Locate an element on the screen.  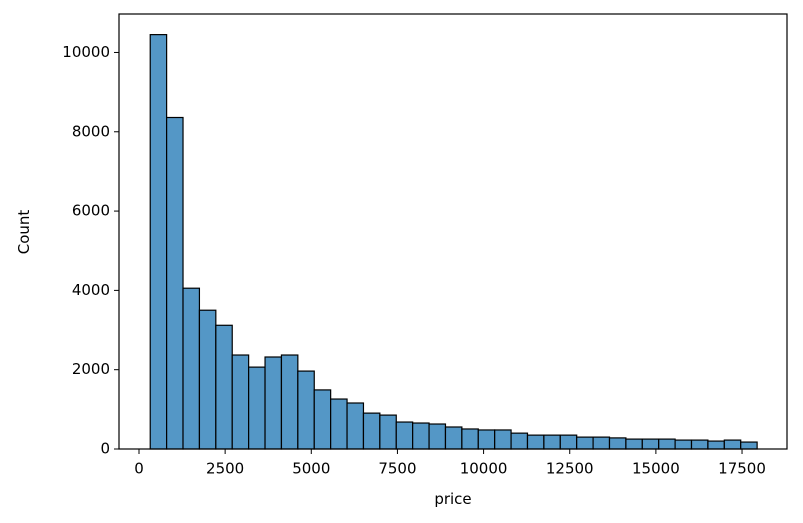
x-axis-label: price is located at coordinates (452, 499).